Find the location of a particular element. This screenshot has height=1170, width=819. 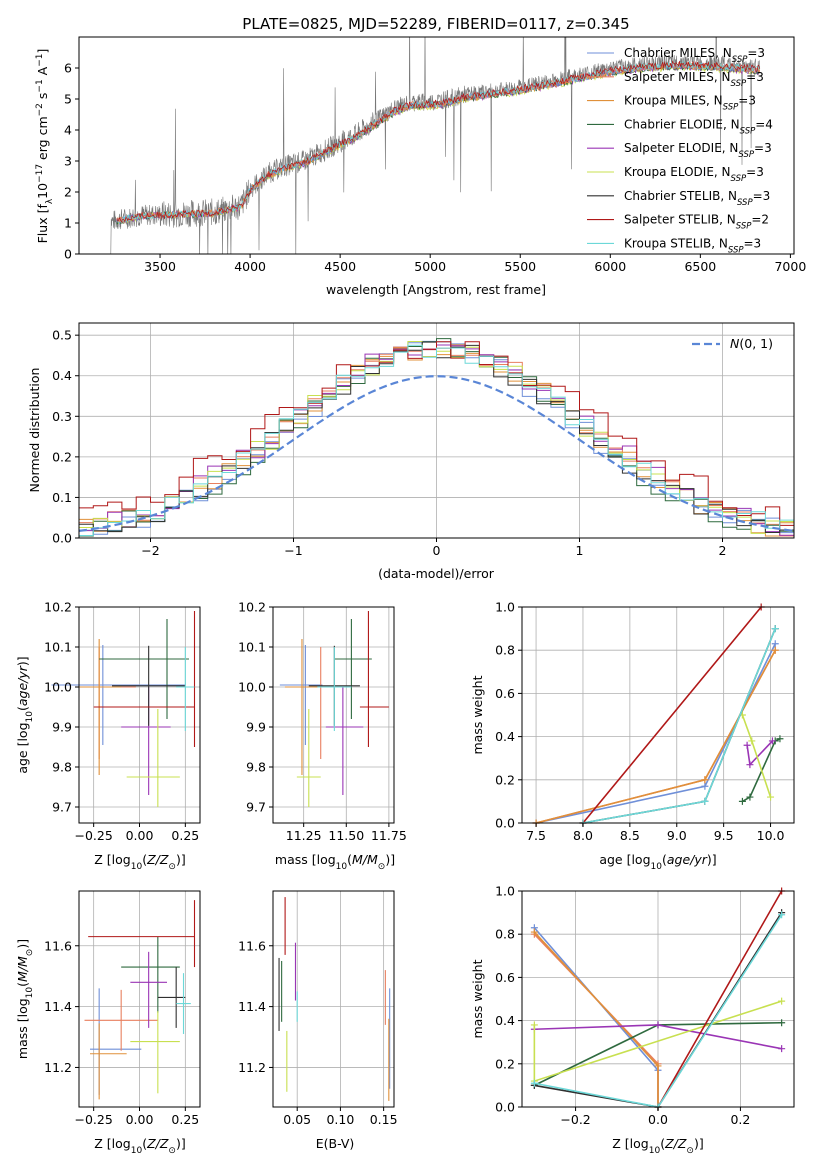

weight-line-salpeter_elodie is located at coordinates (760, 753).